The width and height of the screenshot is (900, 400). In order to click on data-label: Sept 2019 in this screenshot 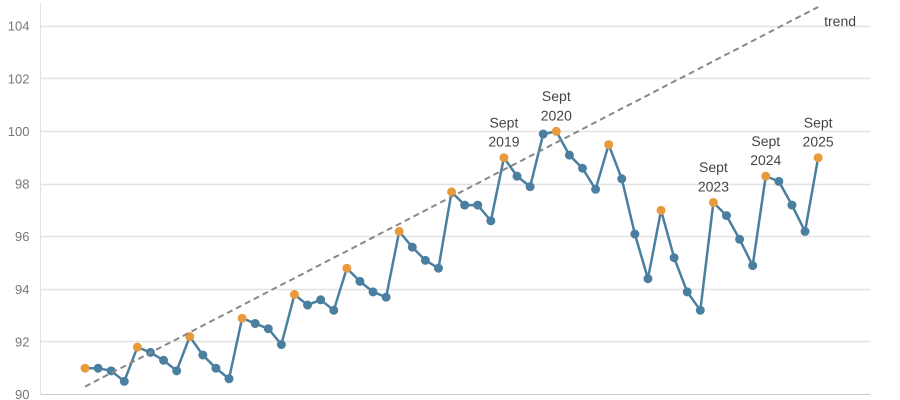, I will do `click(504, 132)`.